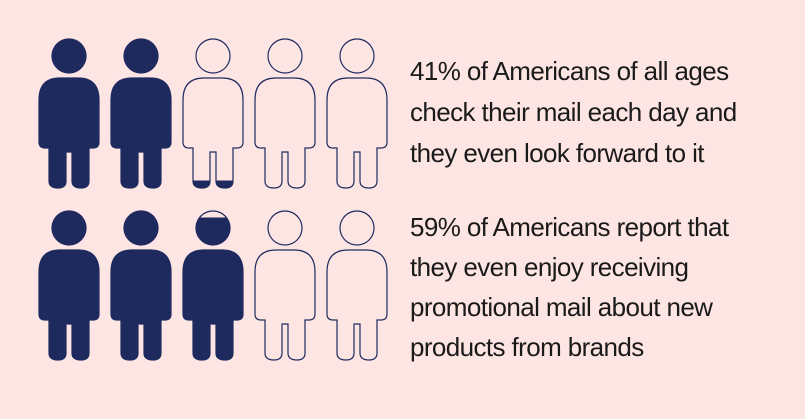 The width and height of the screenshot is (805, 419). Describe the element at coordinates (557, 153) in the screenshot. I see `statement-line: they even look forward to it` at that location.